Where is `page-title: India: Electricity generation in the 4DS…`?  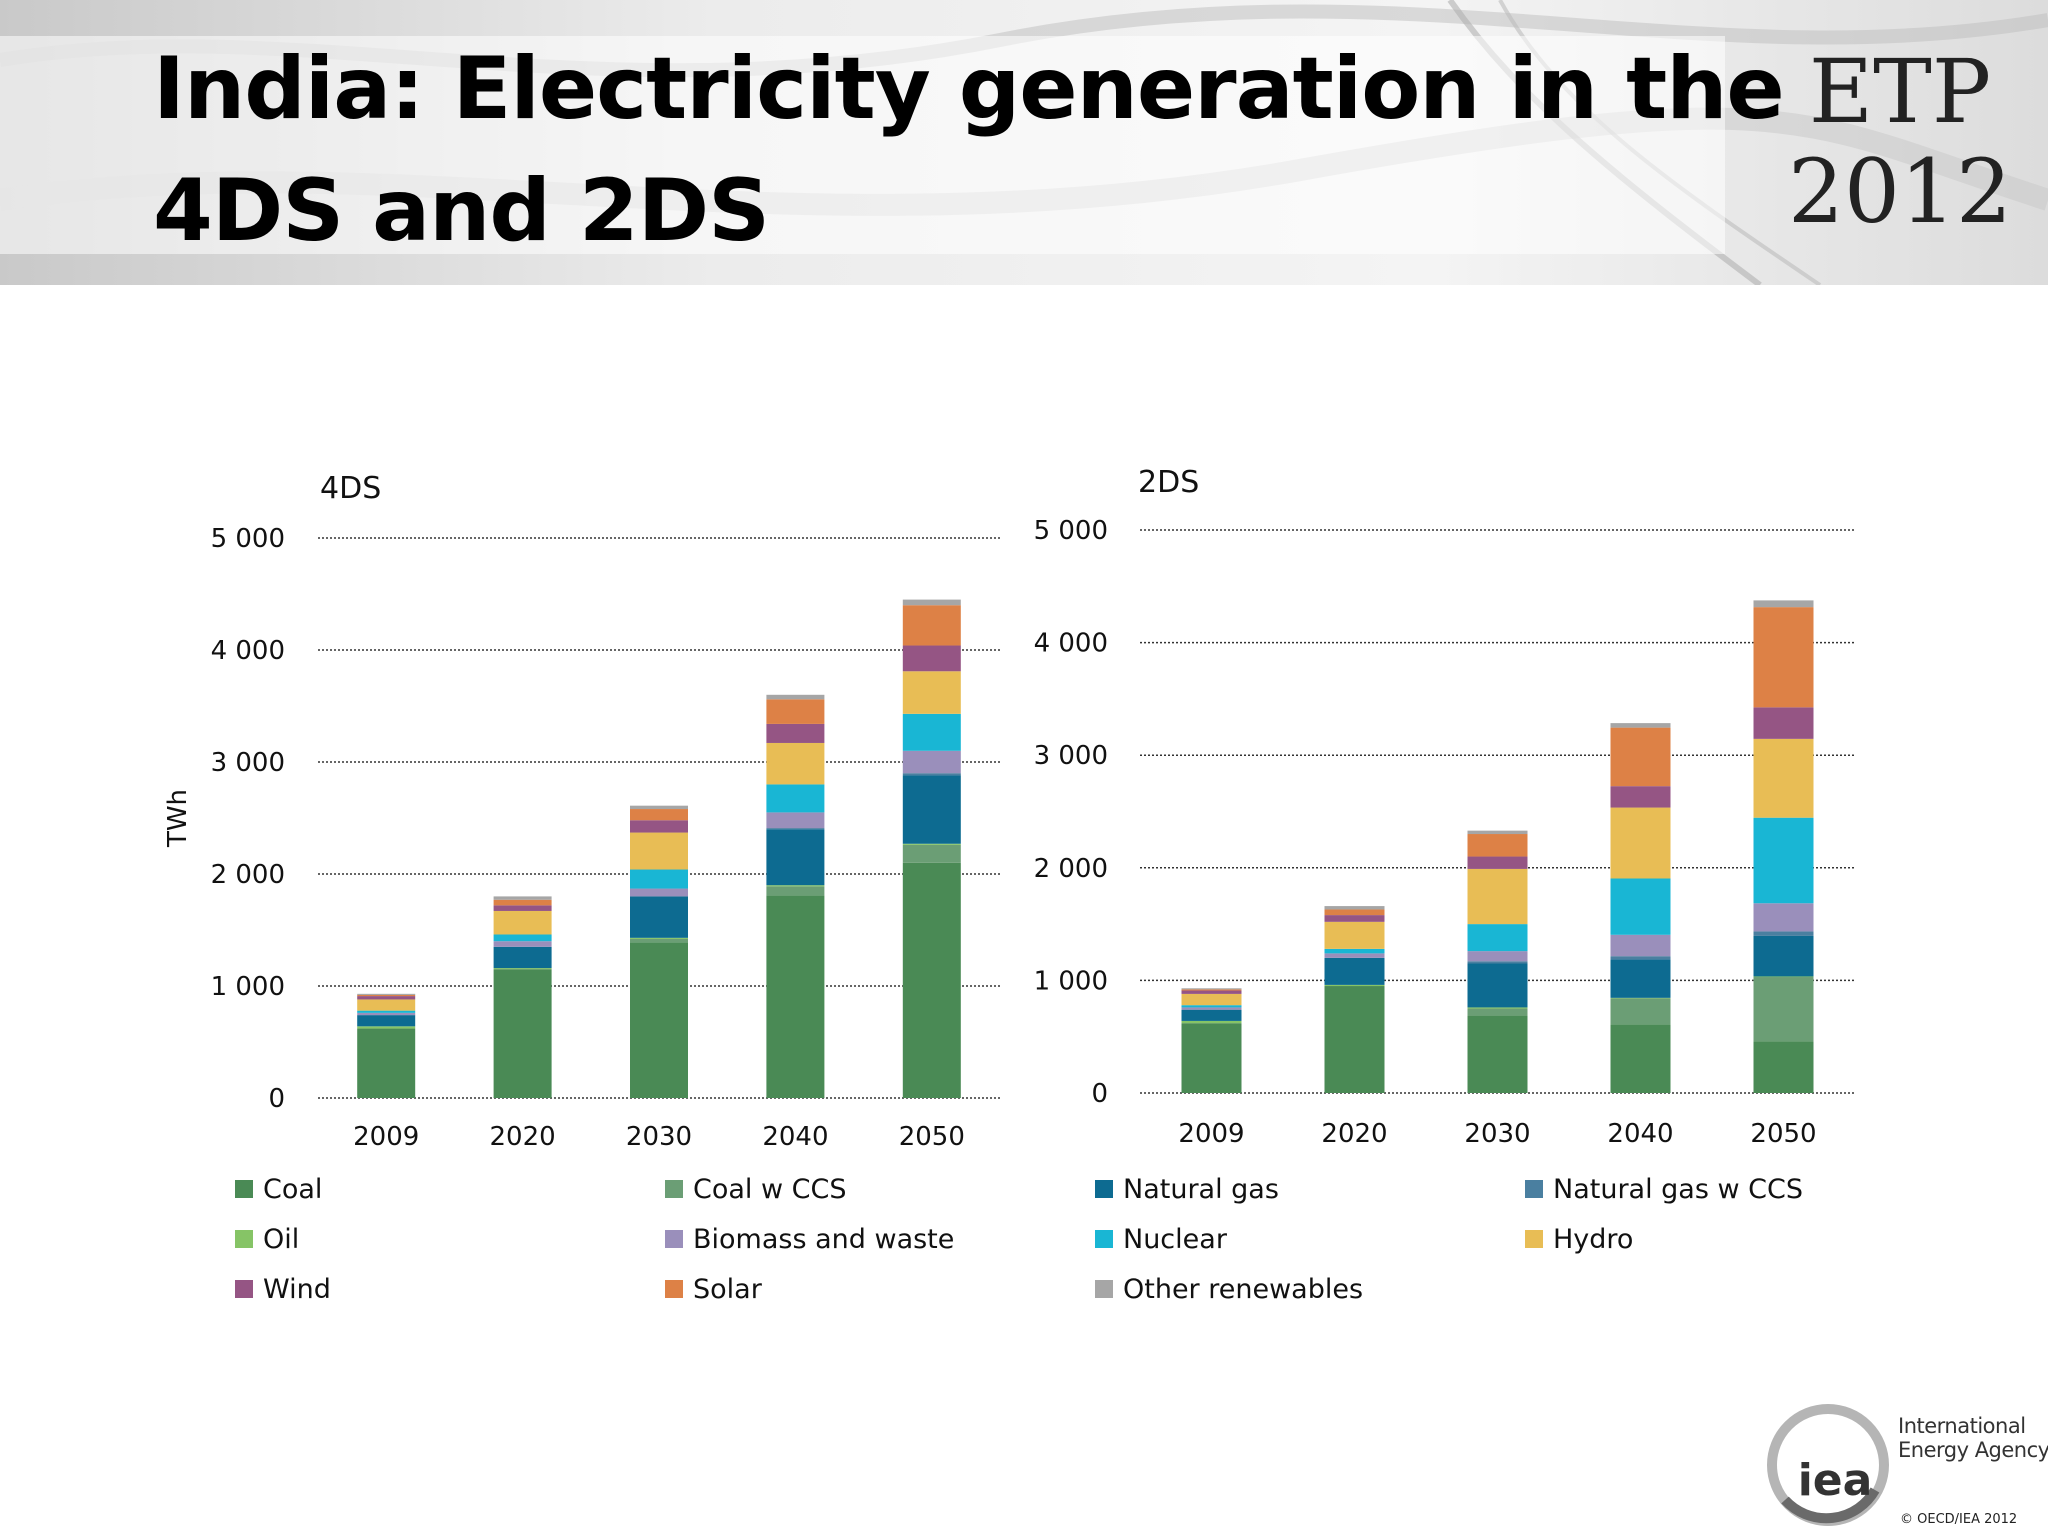
page-title: India: Electricity generation in the 4DS… is located at coordinates (969, 150).